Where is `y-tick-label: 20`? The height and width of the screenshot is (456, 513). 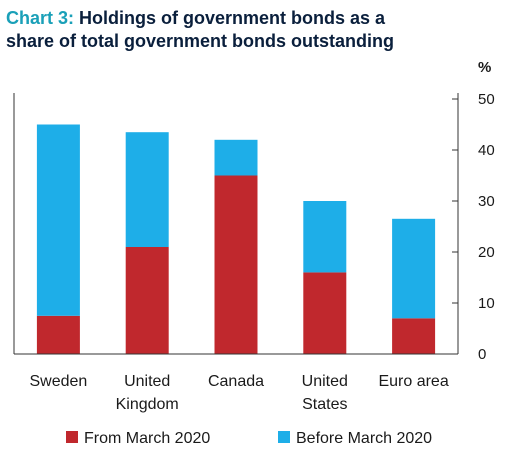
y-tick-label: 20 is located at coordinates (486, 252).